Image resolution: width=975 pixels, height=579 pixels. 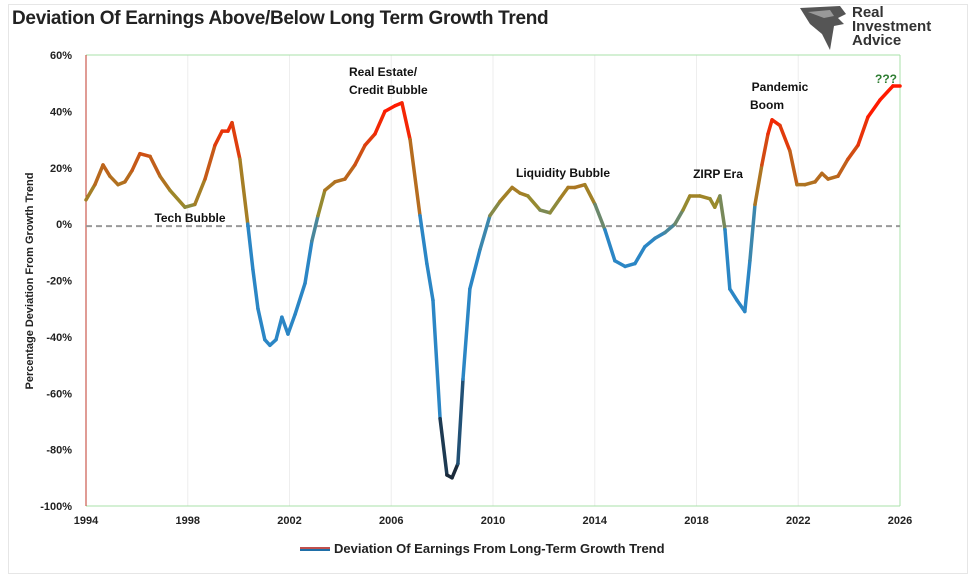 I want to click on x-tick-label: 2006, so click(x=391, y=521).